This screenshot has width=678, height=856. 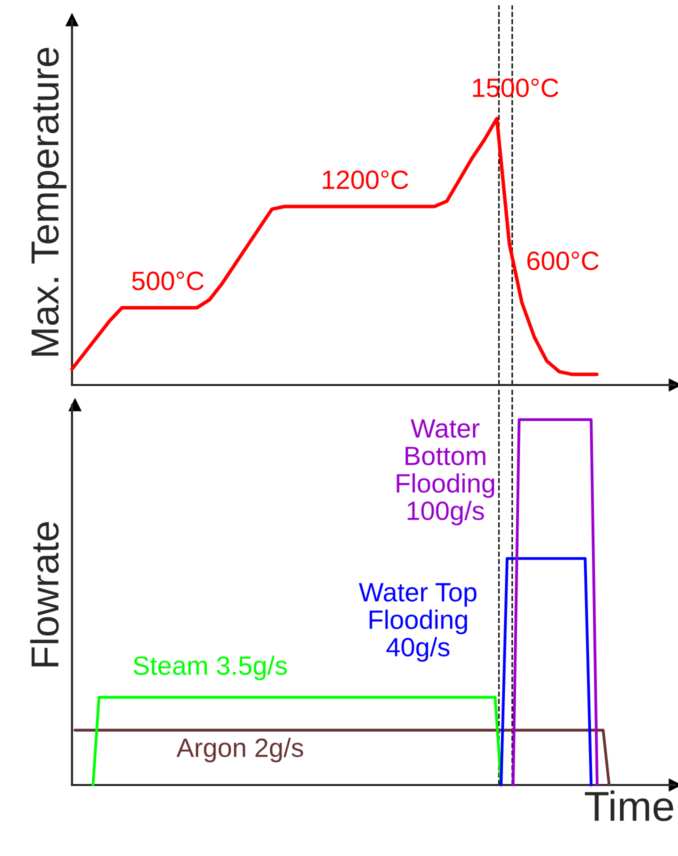 What do you see at coordinates (210, 668) in the screenshot?
I see `annotation: Steam 3.5g/s` at bounding box center [210, 668].